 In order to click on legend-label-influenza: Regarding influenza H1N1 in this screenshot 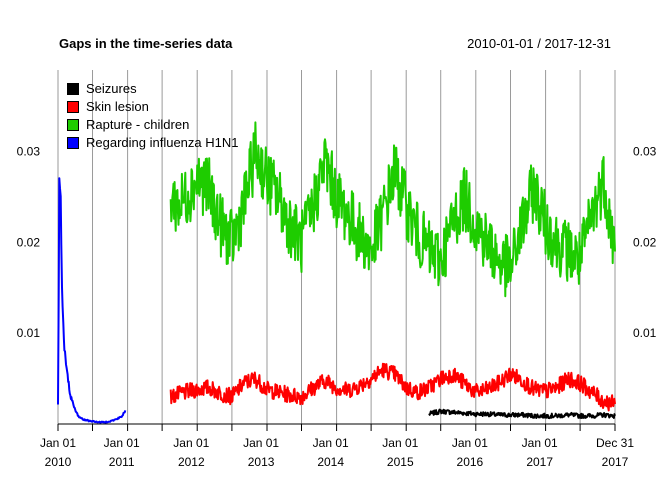, I will do `click(162, 142)`.